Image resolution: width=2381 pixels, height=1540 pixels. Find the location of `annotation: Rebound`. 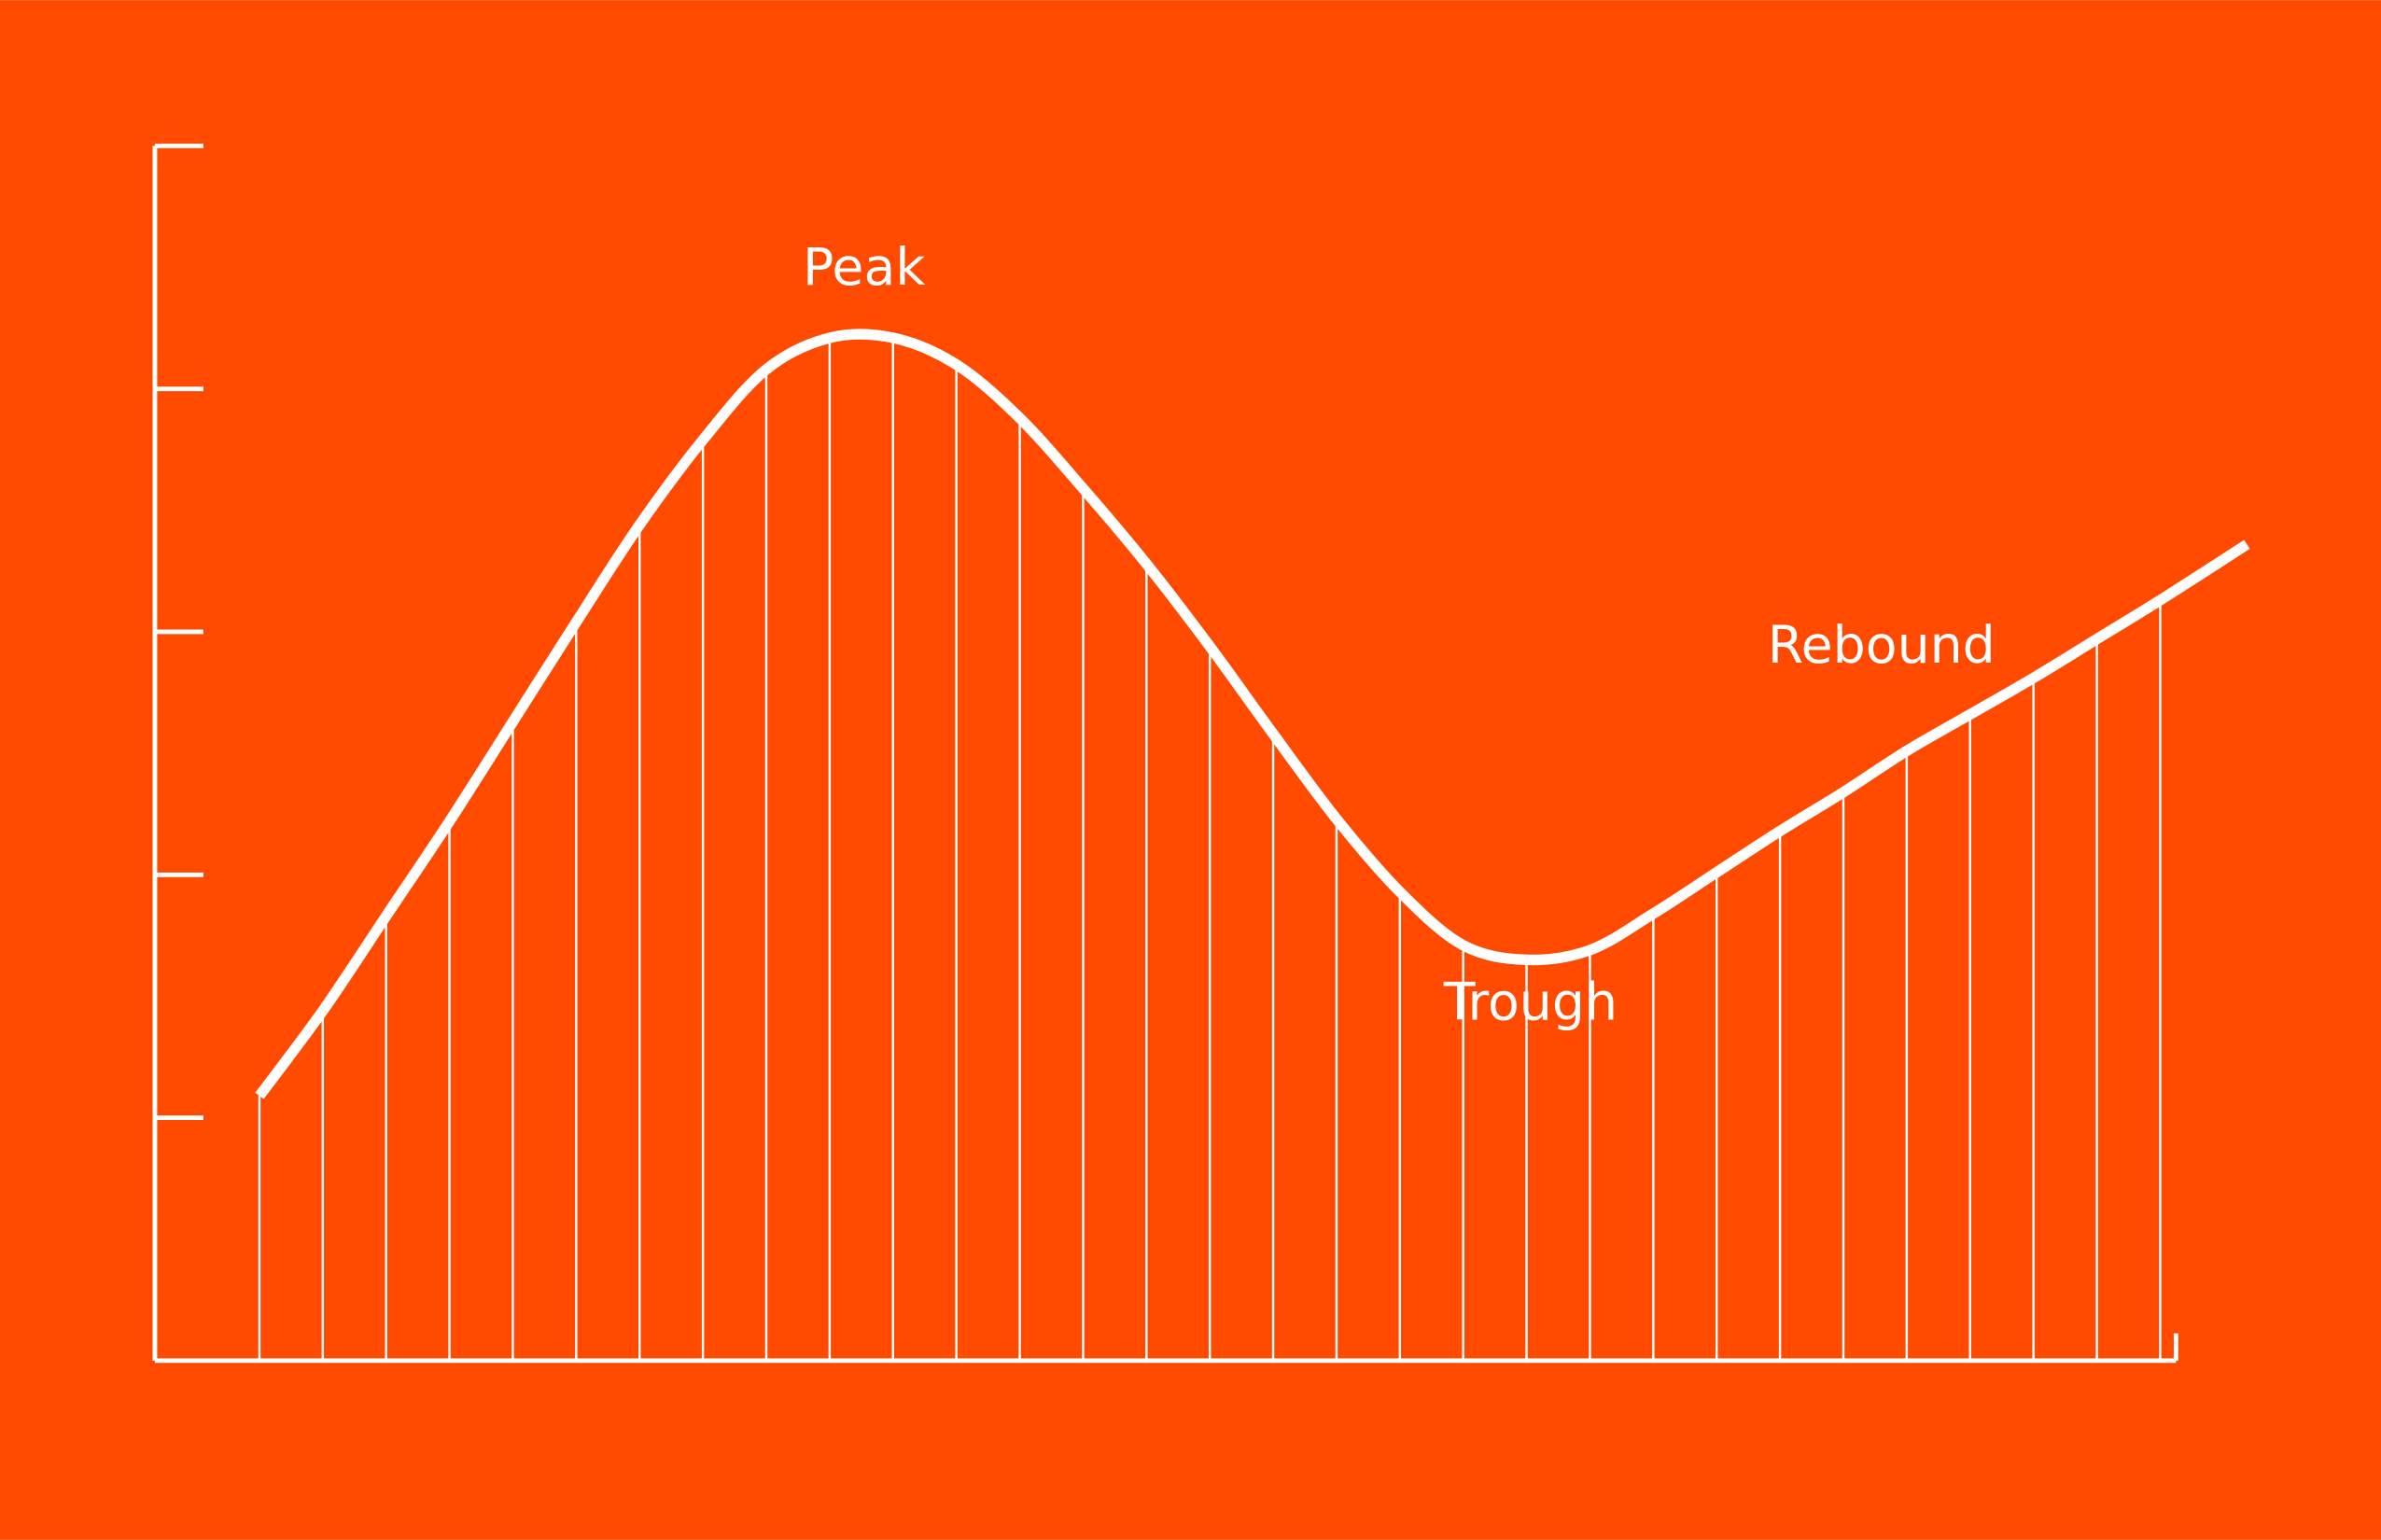

annotation: Rebound is located at coordinates (1882, 646).